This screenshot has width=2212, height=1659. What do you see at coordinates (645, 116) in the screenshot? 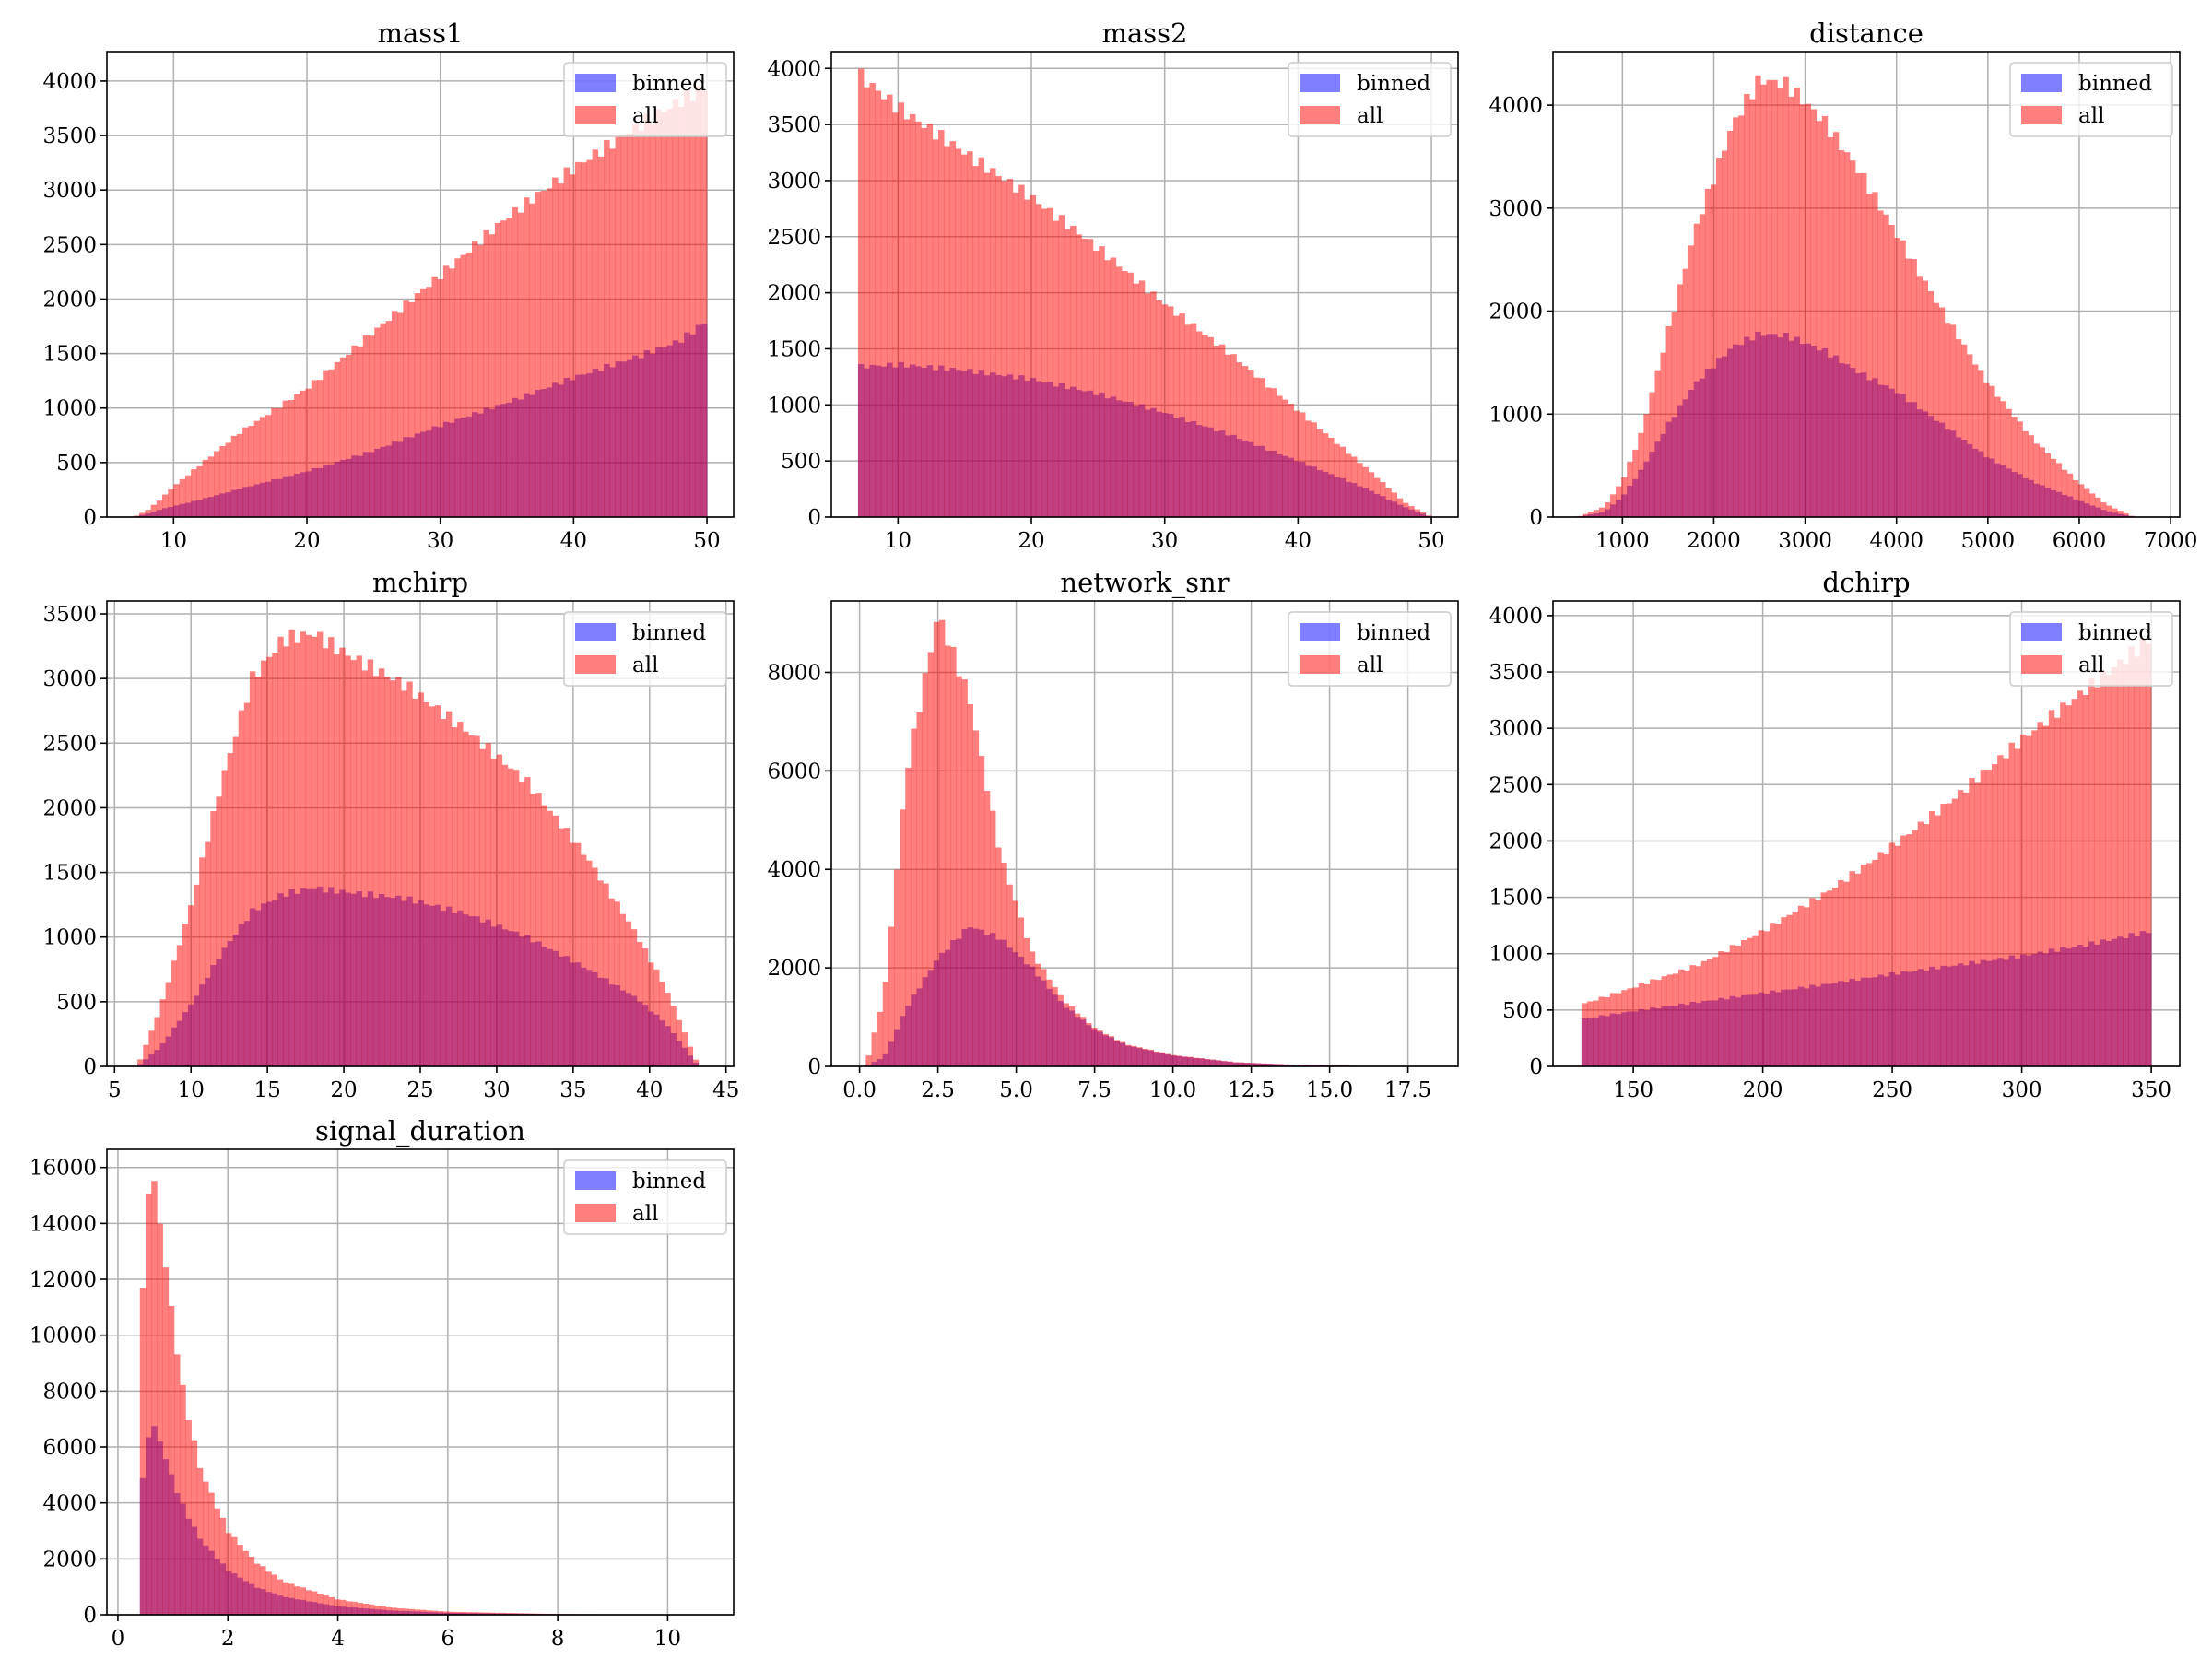
I see `legend-label-all: all` at bounding box center [645, 116].